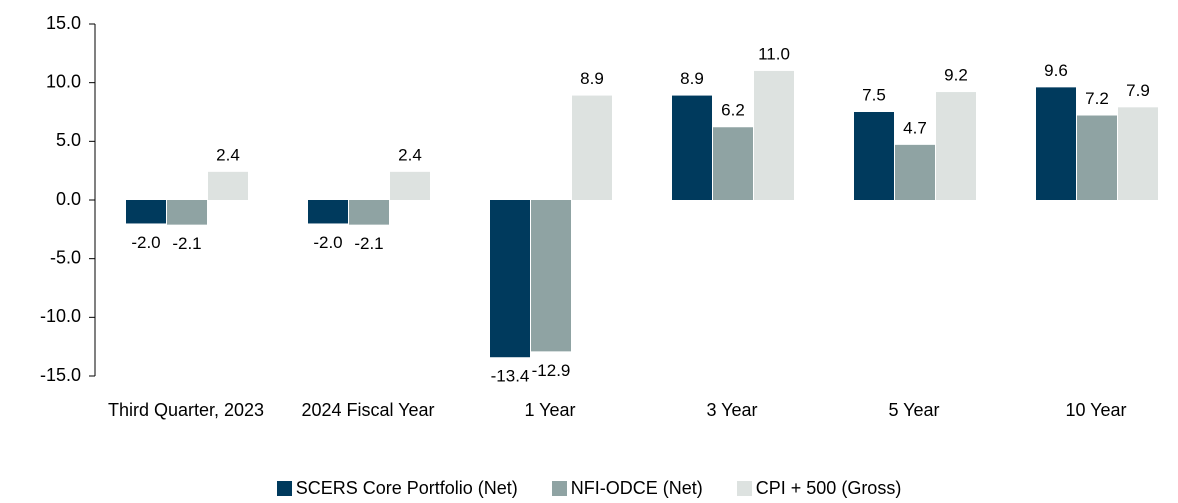 Image resolution: width=1178 pixels, height=503 pixels. What do you see at coordinates (915, 127) in the screenshot?
I see `data-label: 4.7` at bounding box center [915, 127].